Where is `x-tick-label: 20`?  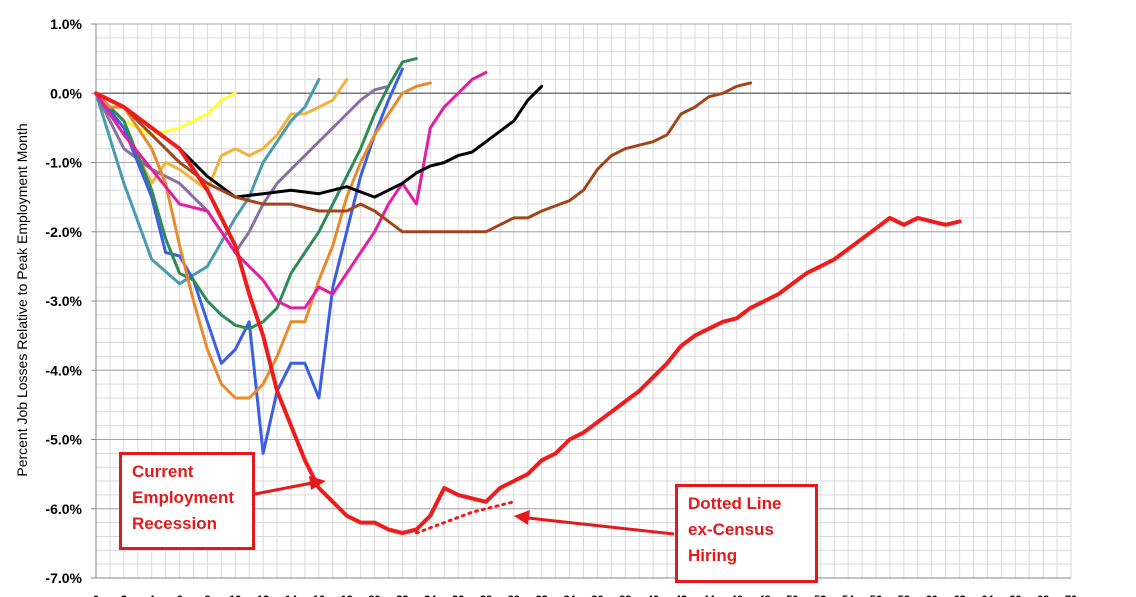
x-tick-label: 20 is located at coordinates (374, 595).